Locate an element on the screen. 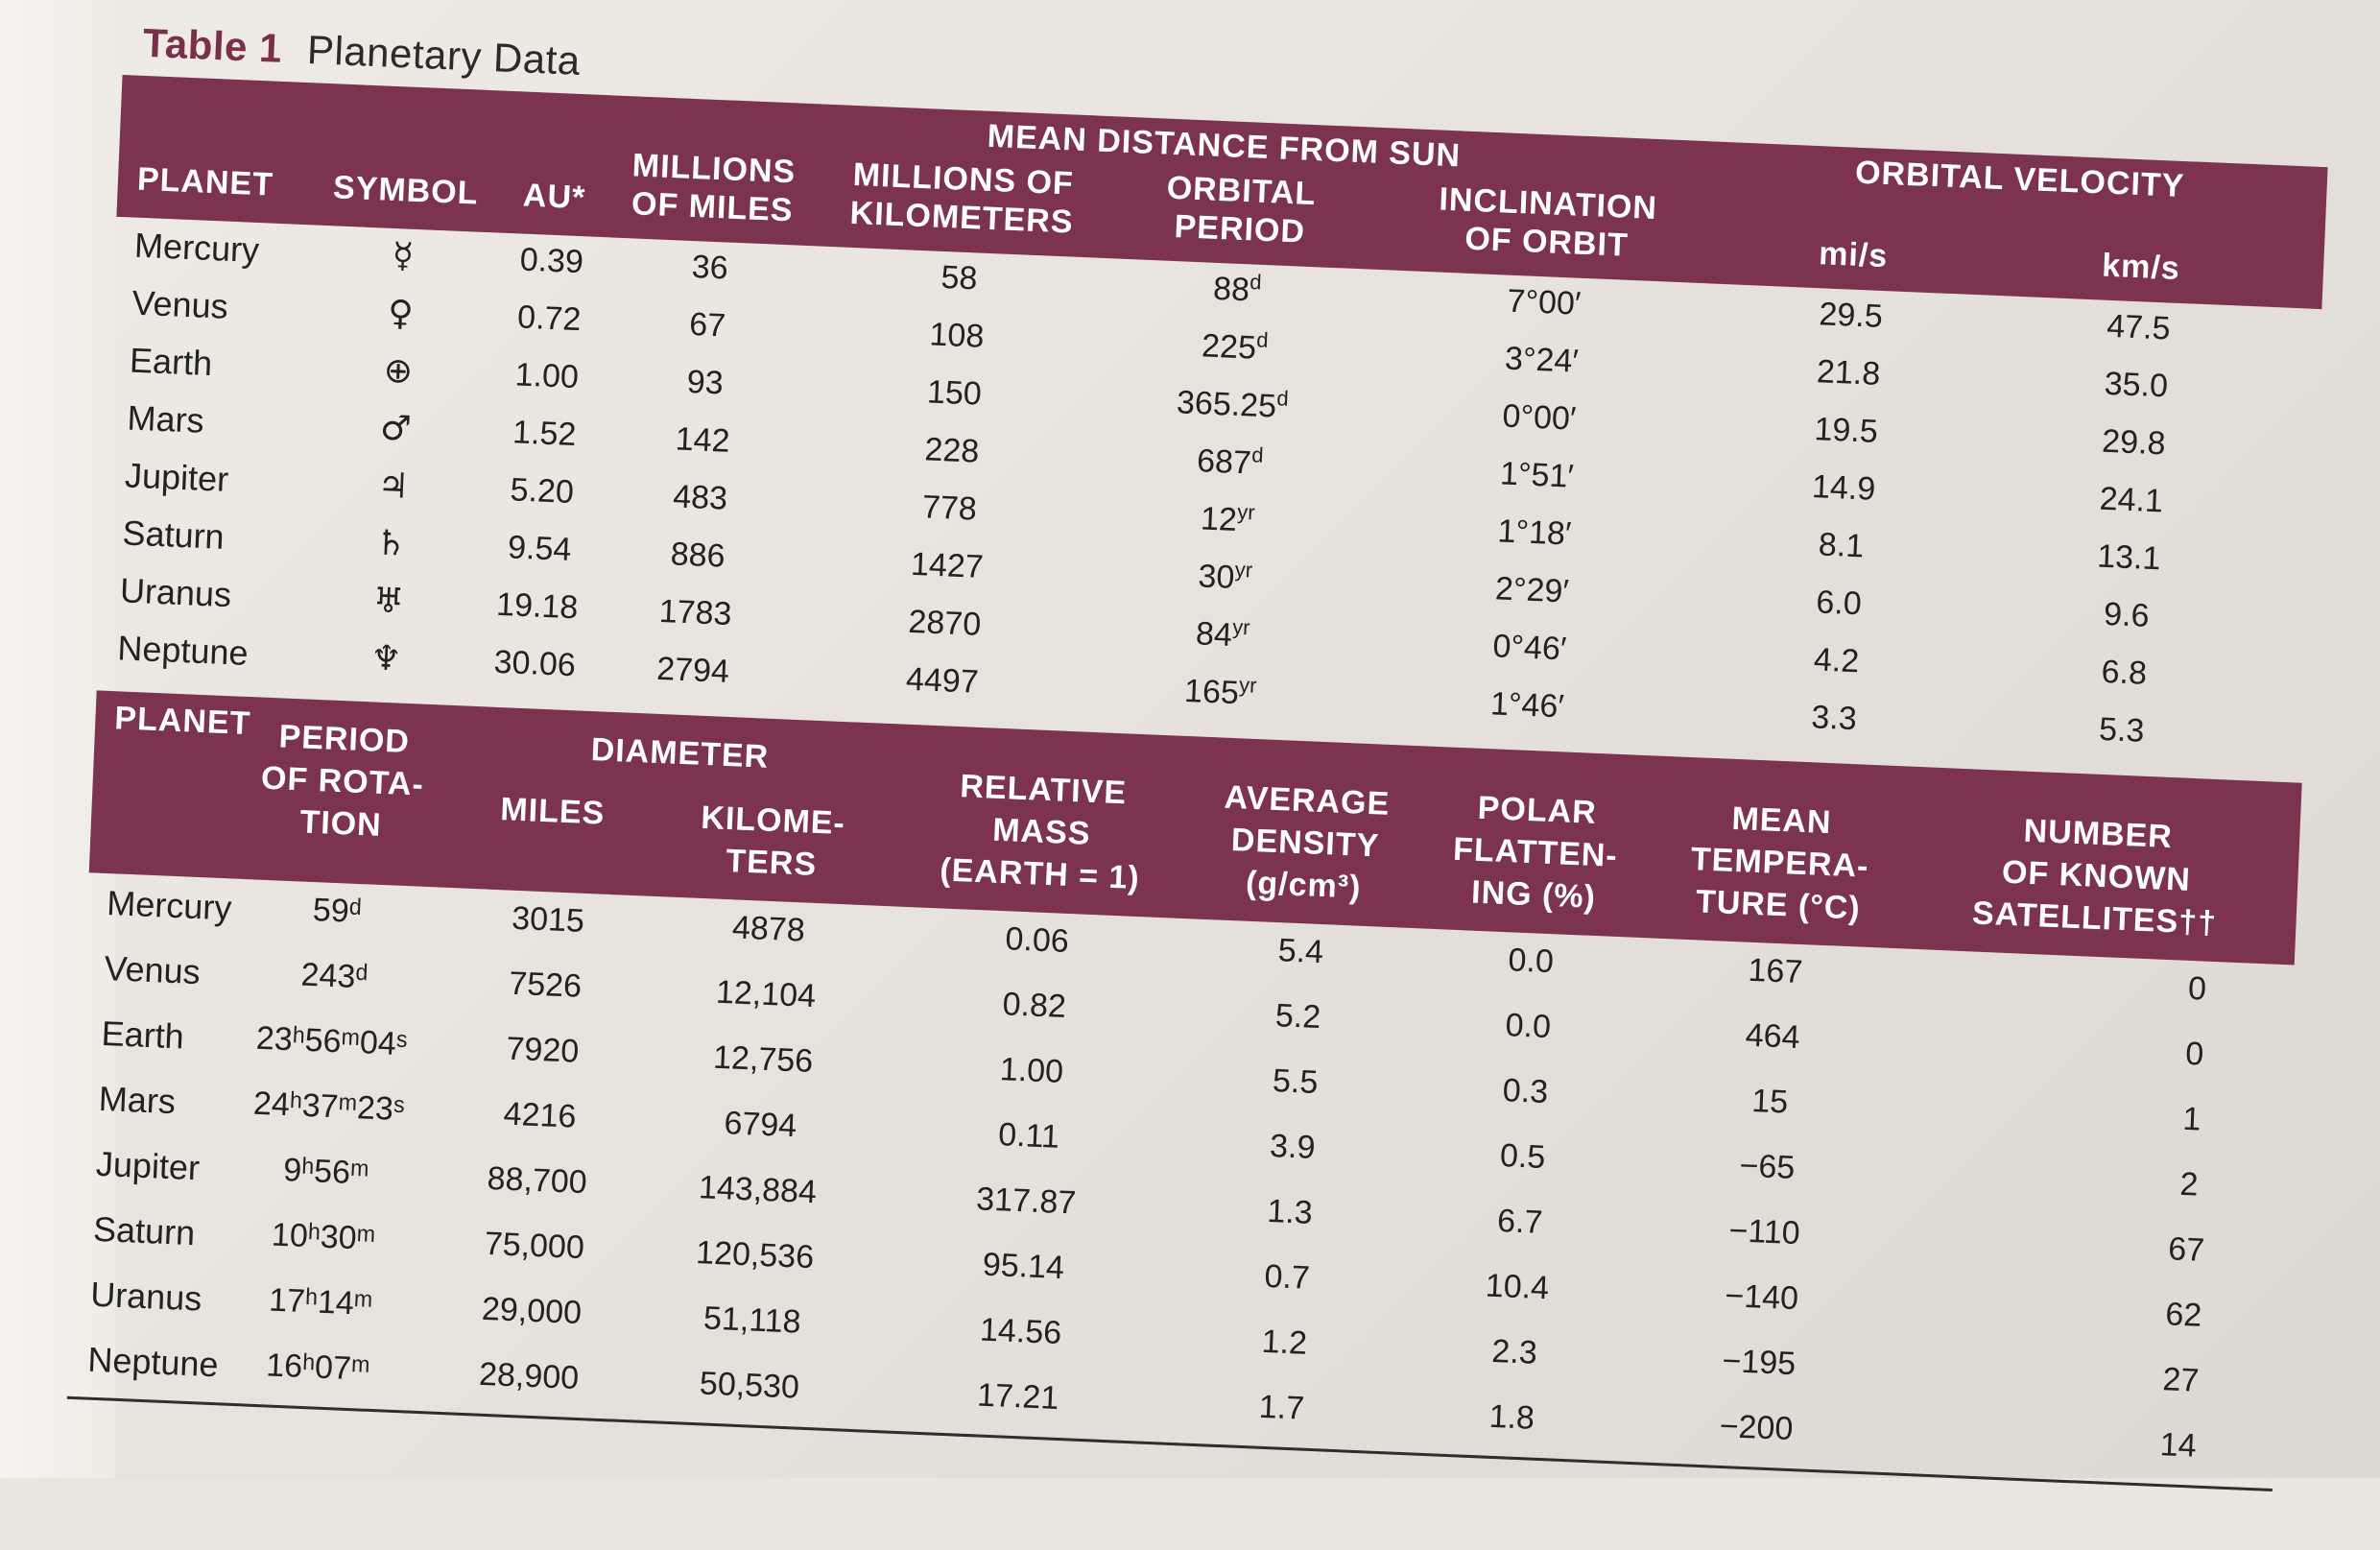 This screenshot has height=1550, width=2380. temperature-value: −200 is located at coordinates (1757, 1427).